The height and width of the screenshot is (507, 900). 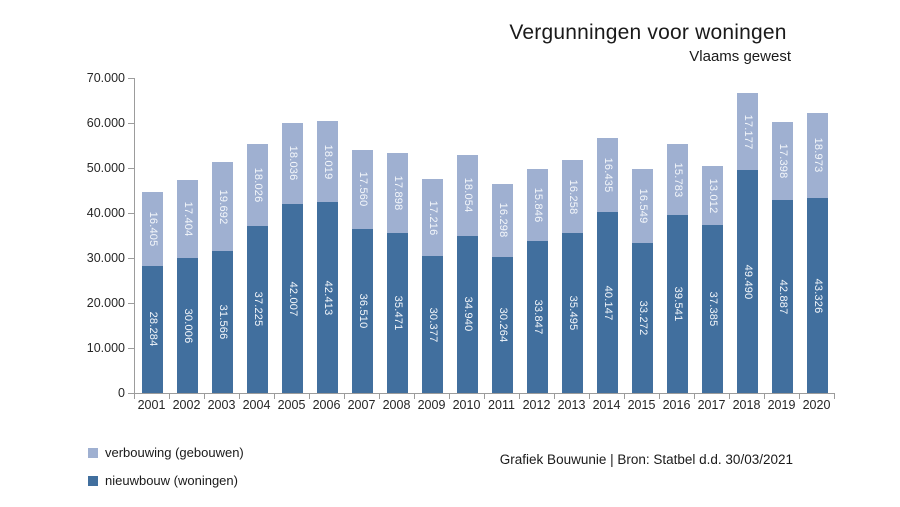 What do you see at coordinates (571, 405) in the screenshot?
I see `x-axis-label-2013: 2013` at bounding box center [571, 405].